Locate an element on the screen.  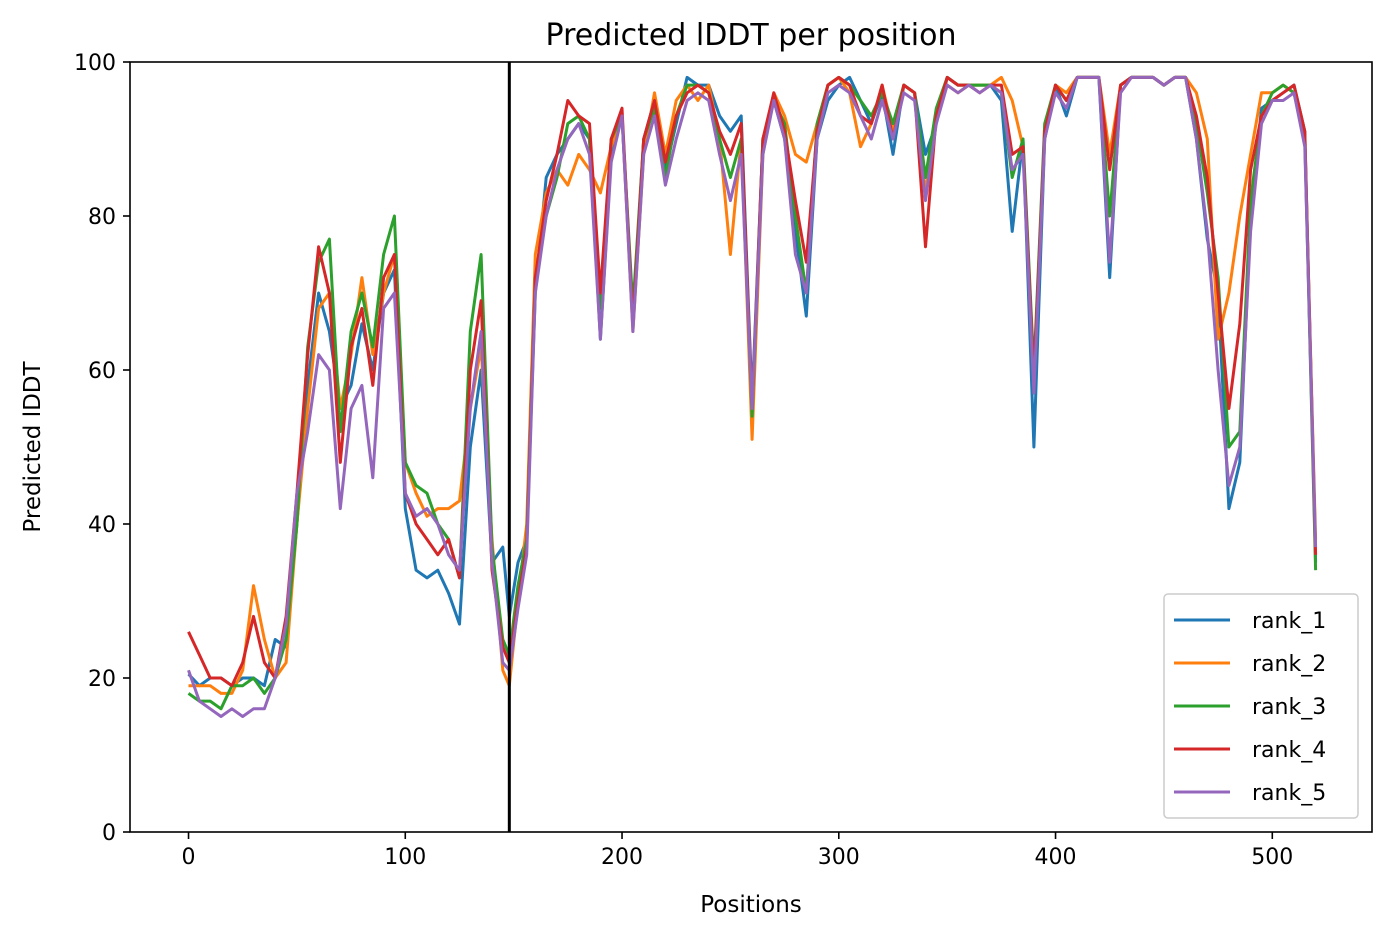
legend-label-rank_5: rank_5 is located at coordinates (1289, 793).